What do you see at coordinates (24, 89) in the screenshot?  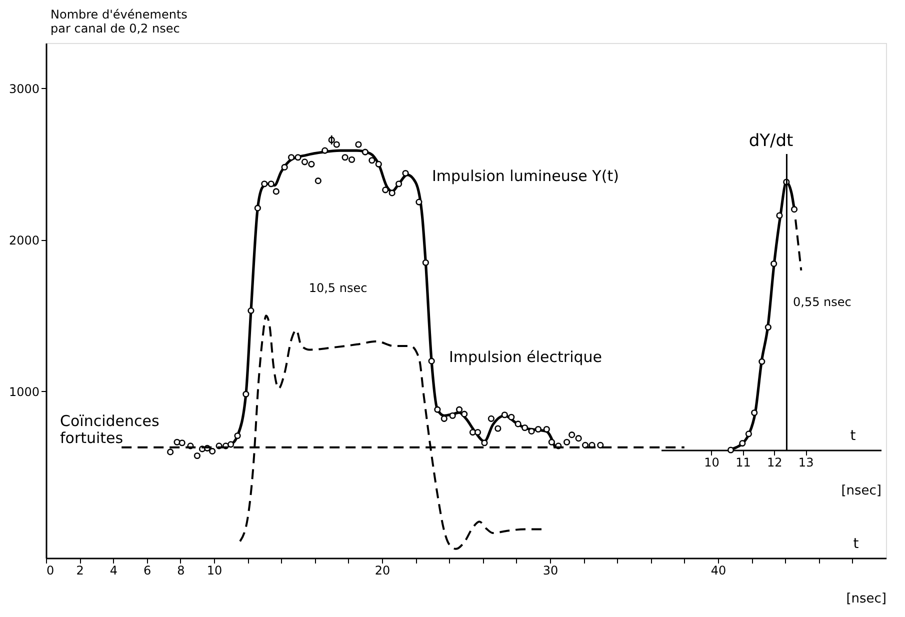 I see `y-tick-label: 3000` at bounding box center [24, 89].